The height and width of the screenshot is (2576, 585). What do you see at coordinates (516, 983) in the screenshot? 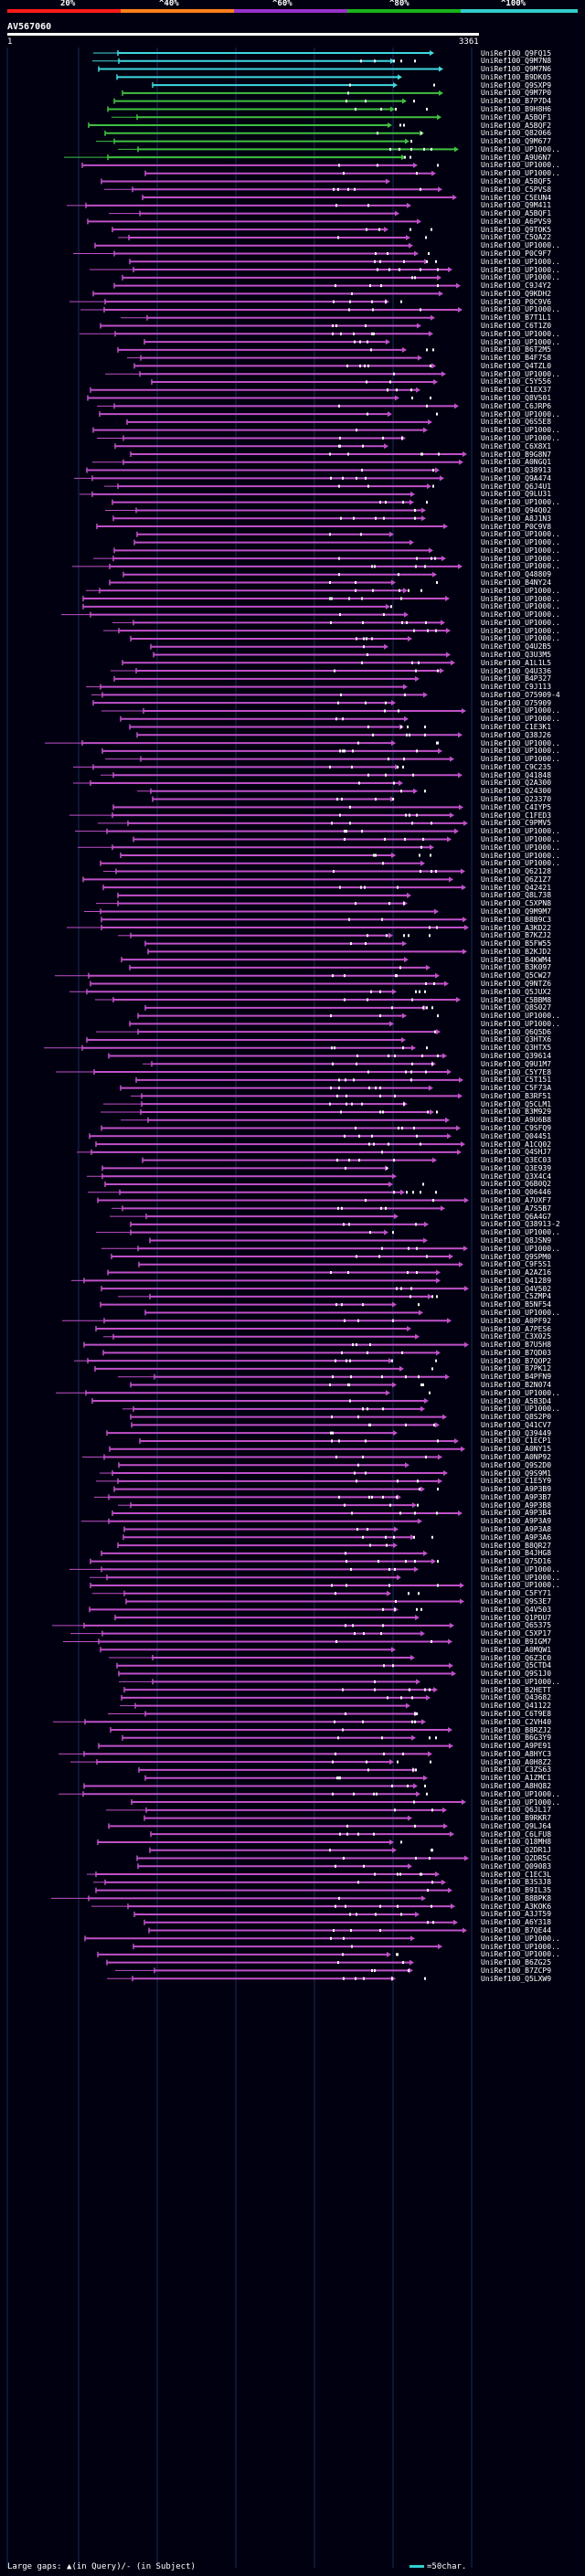
I see `hit-label: UniRef100_Q9NTZ6` at bounding box center [516, 983].